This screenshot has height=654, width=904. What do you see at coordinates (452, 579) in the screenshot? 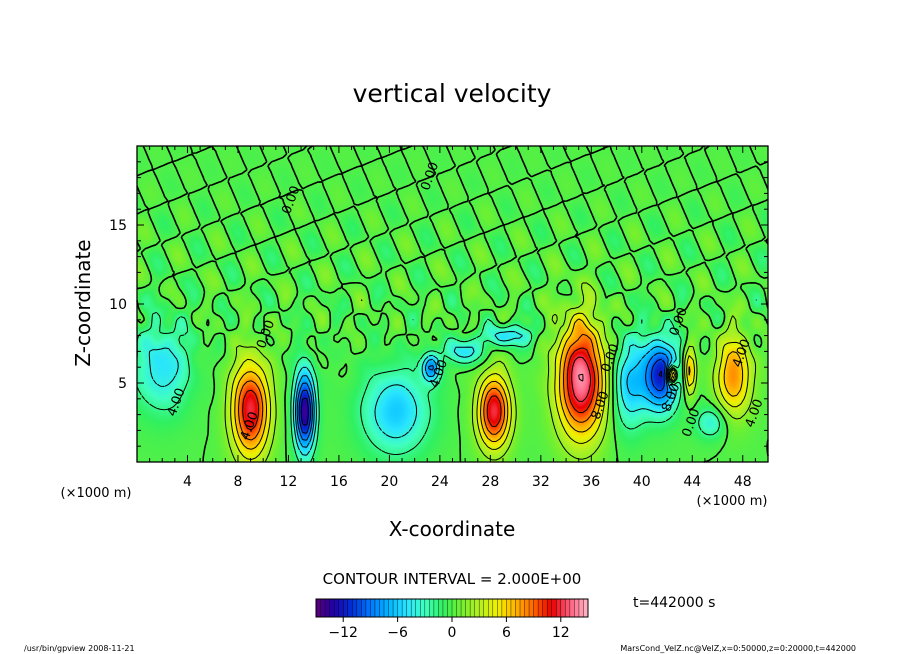
I see `contour-interval-text: CONTOUR INTERVAL = 2.000E+00` at bounding box center [452, 579].